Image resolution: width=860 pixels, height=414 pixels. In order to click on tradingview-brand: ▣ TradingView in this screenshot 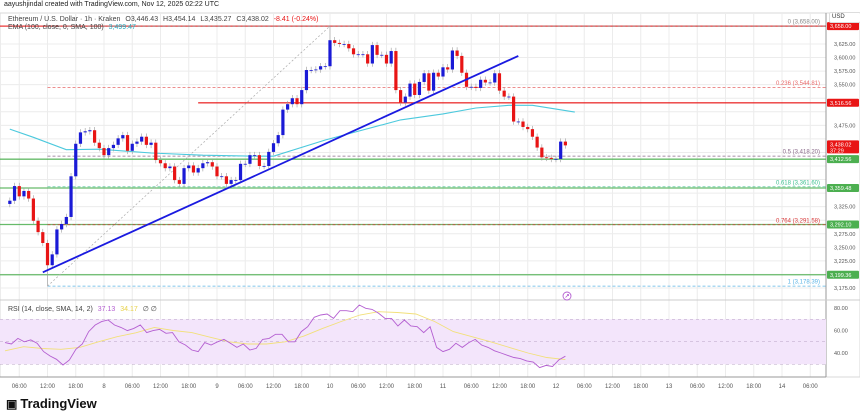, I will do `click(51, 403)`.